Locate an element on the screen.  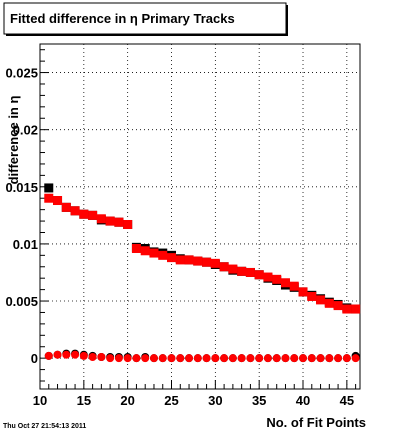
x-tick-label: 25 is located at coordinates (171, 400).